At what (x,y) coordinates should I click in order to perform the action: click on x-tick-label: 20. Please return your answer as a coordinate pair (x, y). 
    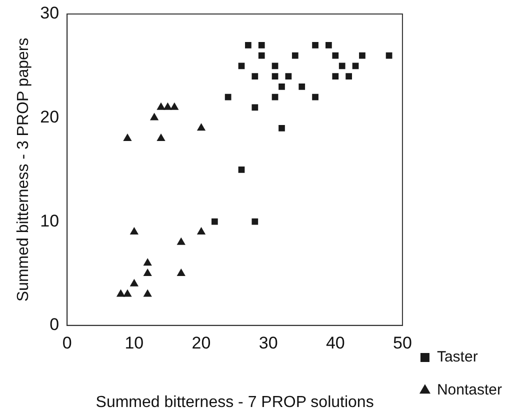
    Looking at the image, I should click on (201, 342).